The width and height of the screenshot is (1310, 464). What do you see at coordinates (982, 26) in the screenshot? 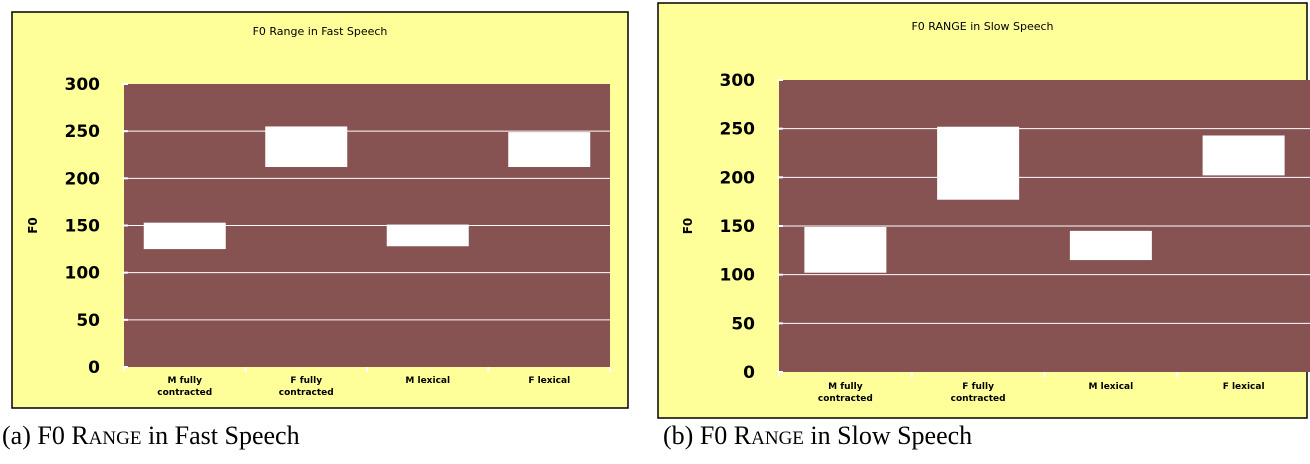
I see `chart-title: F0 RANGE in Slow Speech` at bounding box center [982, 26].